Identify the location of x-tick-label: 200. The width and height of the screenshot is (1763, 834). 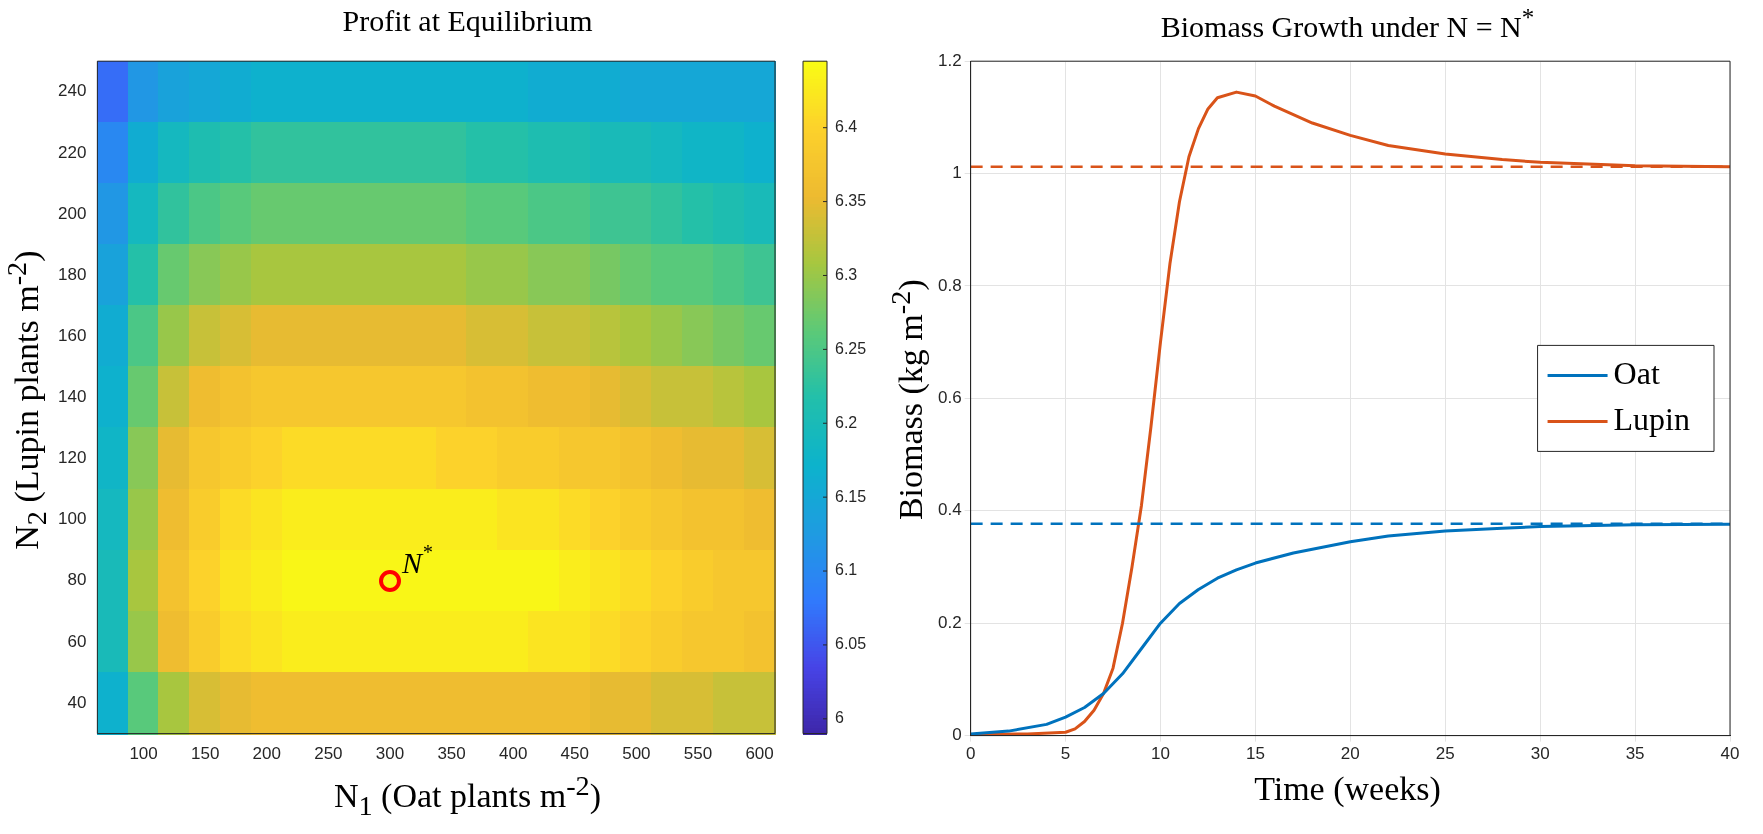
(266, 754).